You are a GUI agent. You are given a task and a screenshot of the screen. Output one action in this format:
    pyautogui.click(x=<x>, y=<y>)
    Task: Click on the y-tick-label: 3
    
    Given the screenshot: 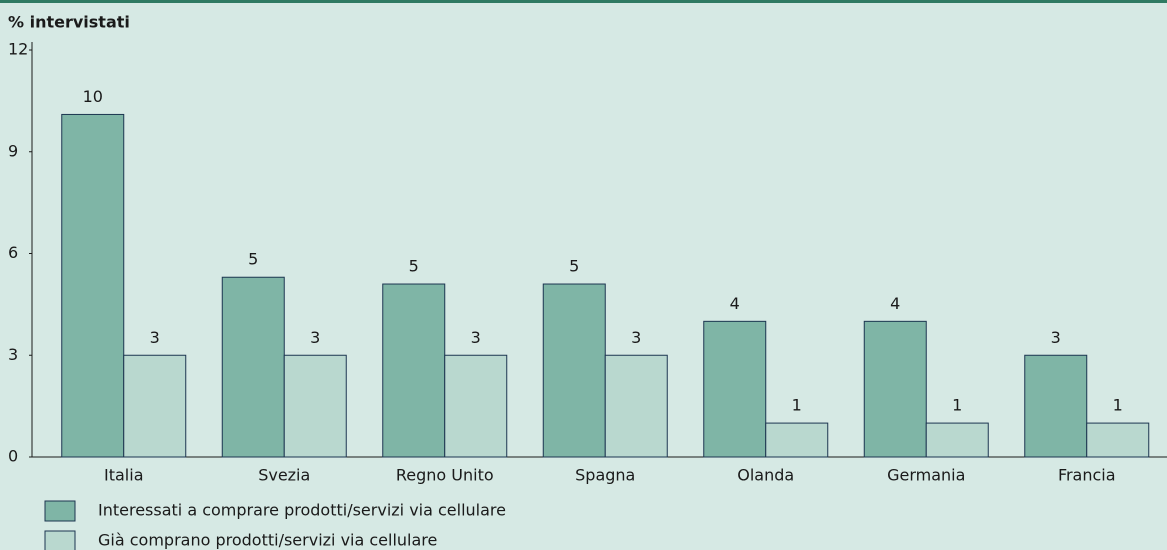 What is the action you would take?
    pyautogui.click(x=13, y=354)
    